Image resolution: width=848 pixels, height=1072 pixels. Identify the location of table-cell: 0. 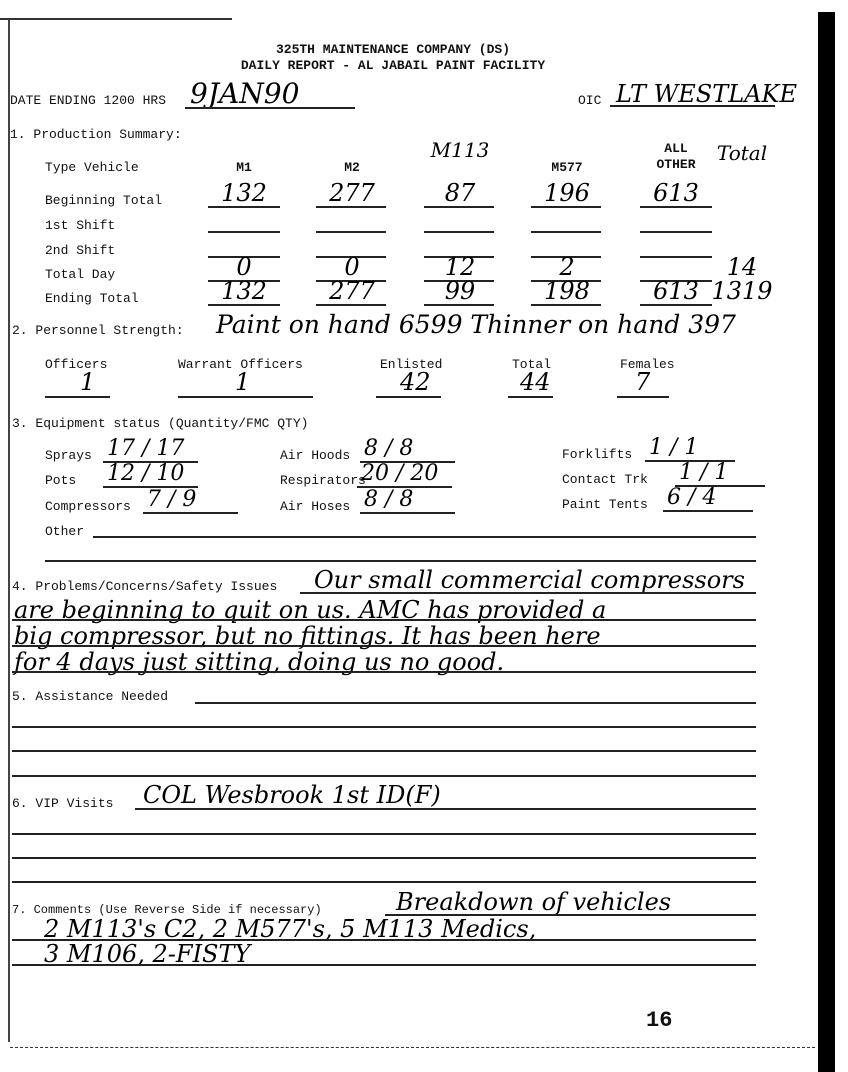
(352, 267).